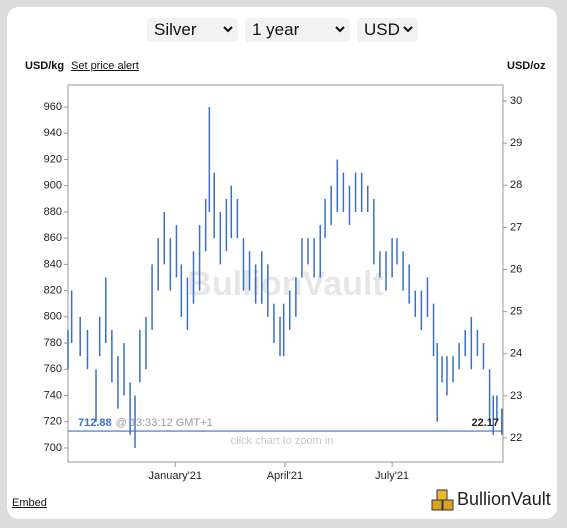  Describe the element at coordinates (382, 29) in the screenshot. I see `currency-value: USD` at that location.